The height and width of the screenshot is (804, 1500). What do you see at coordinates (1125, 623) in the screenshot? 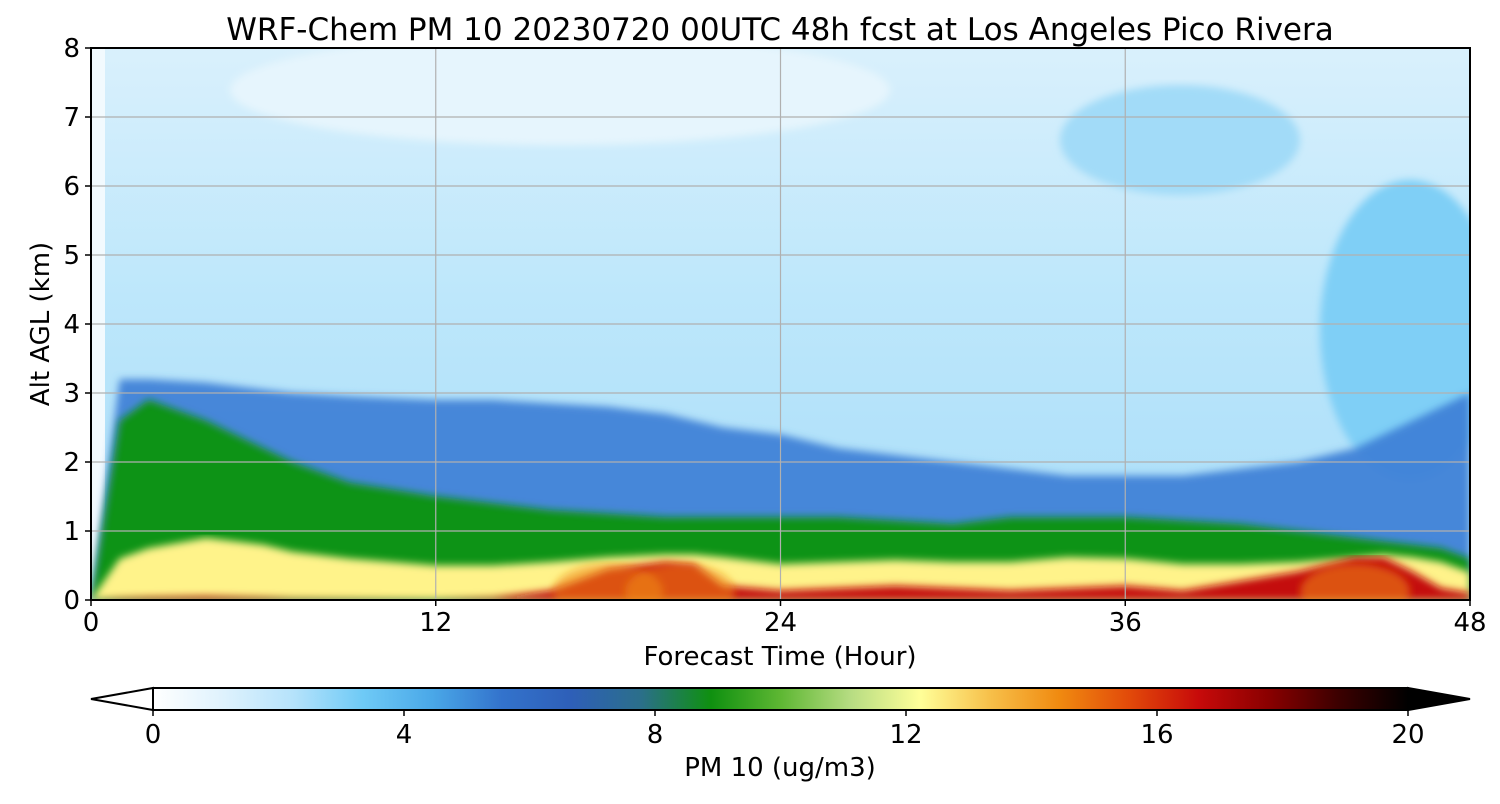
I see `x-tick-label: 36` at bounding box center [1125, 623].